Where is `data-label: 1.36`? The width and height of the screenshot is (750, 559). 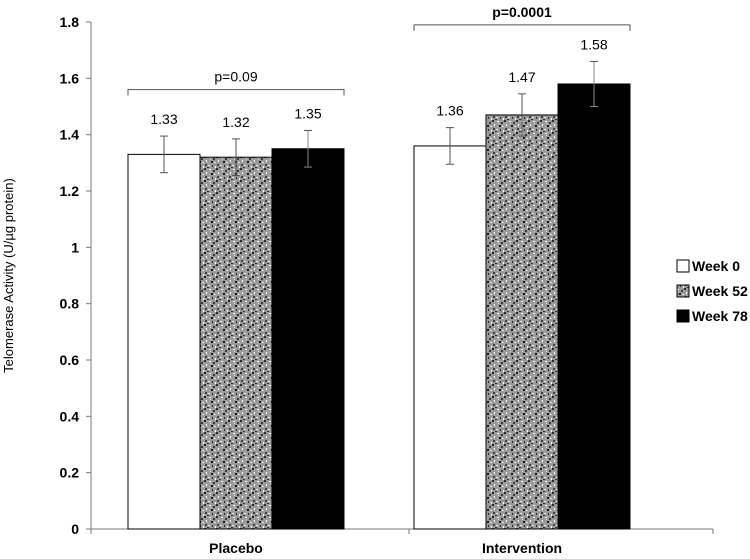 data-label: 1.36 is located at coordinates (449, 111).